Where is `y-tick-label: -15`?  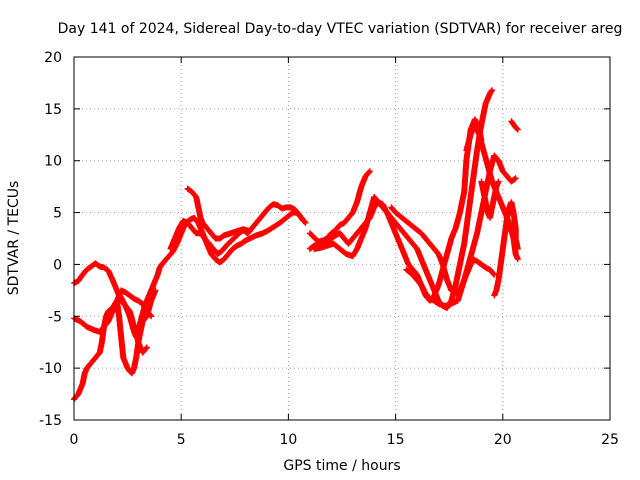
y-tick-label: -15 is located at coordinates (50, 421).